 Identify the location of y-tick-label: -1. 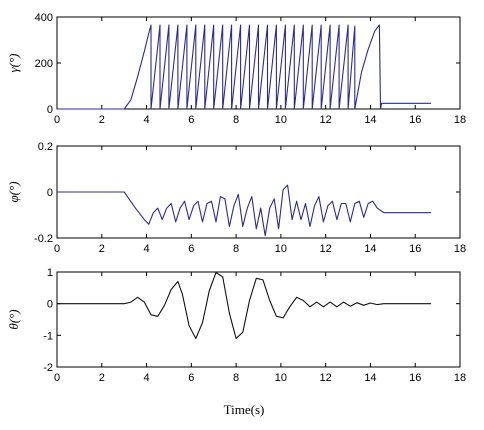
(48, 336).